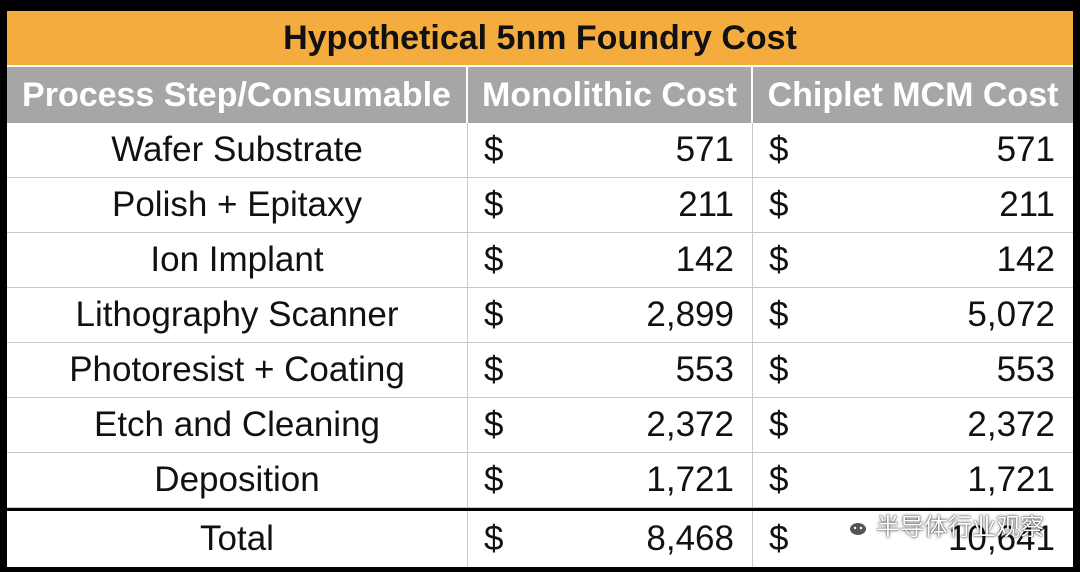  What do you see at coordinates (610, 480) in the screenshot?
I see `monolithic-cost-cell: $1,721` at bounding box center [610, 480].